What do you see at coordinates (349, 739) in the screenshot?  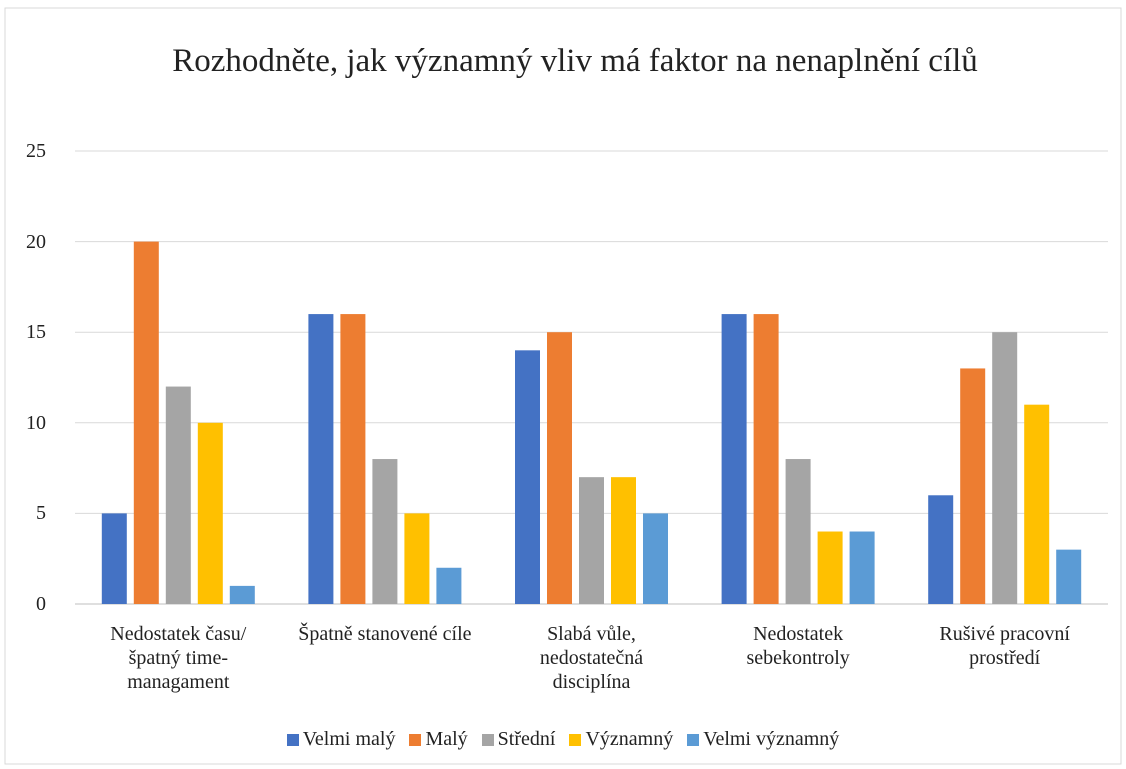 I see `legend-label: Velmi malý` at bounding box center [349, 739].